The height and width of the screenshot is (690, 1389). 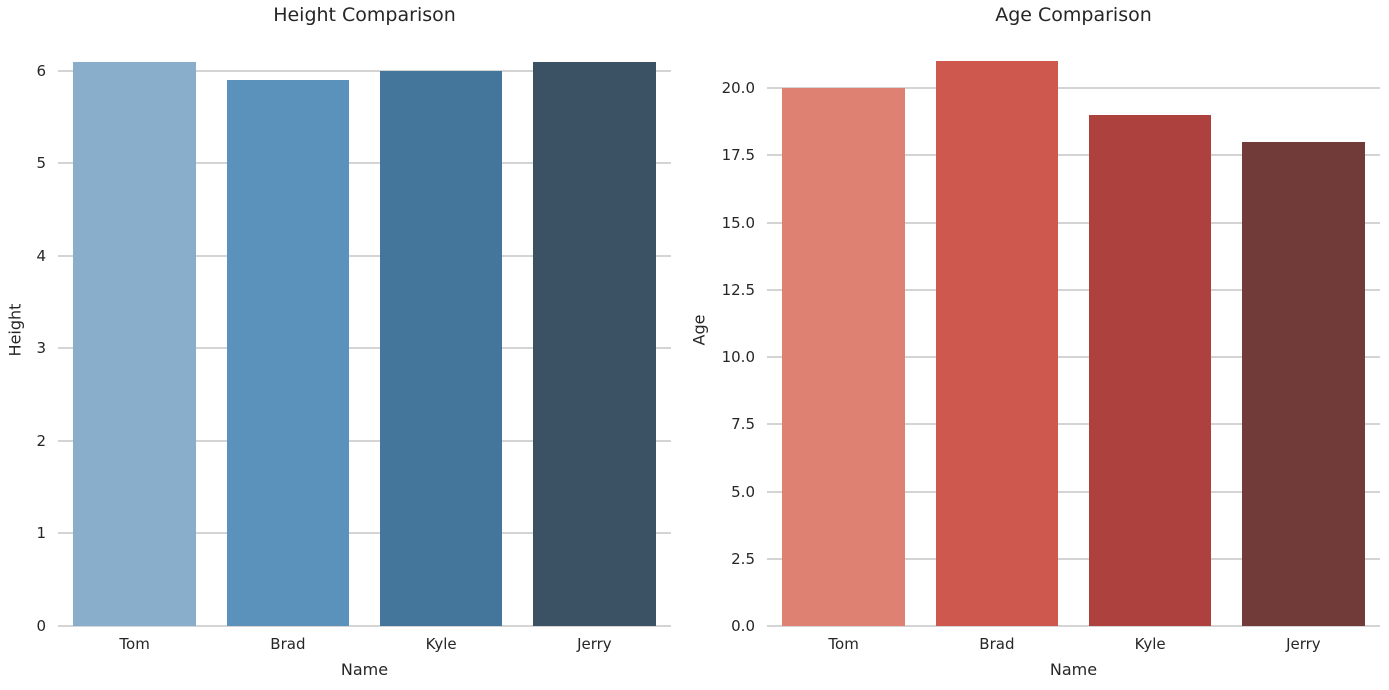 What do you see at coordinates (41, 348) in the screenshot?
I see `y-tick-label: 3` at bounding box center [41, 348].